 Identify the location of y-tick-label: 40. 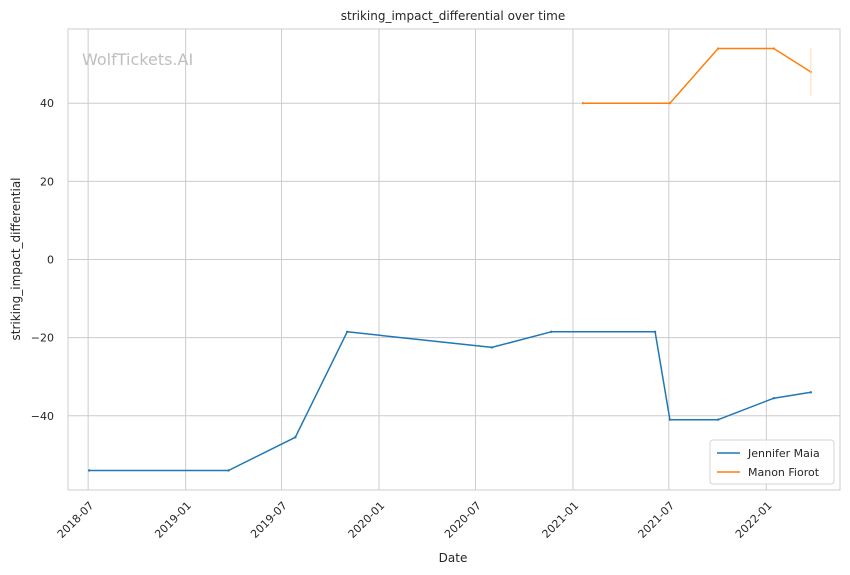
(47, 103).